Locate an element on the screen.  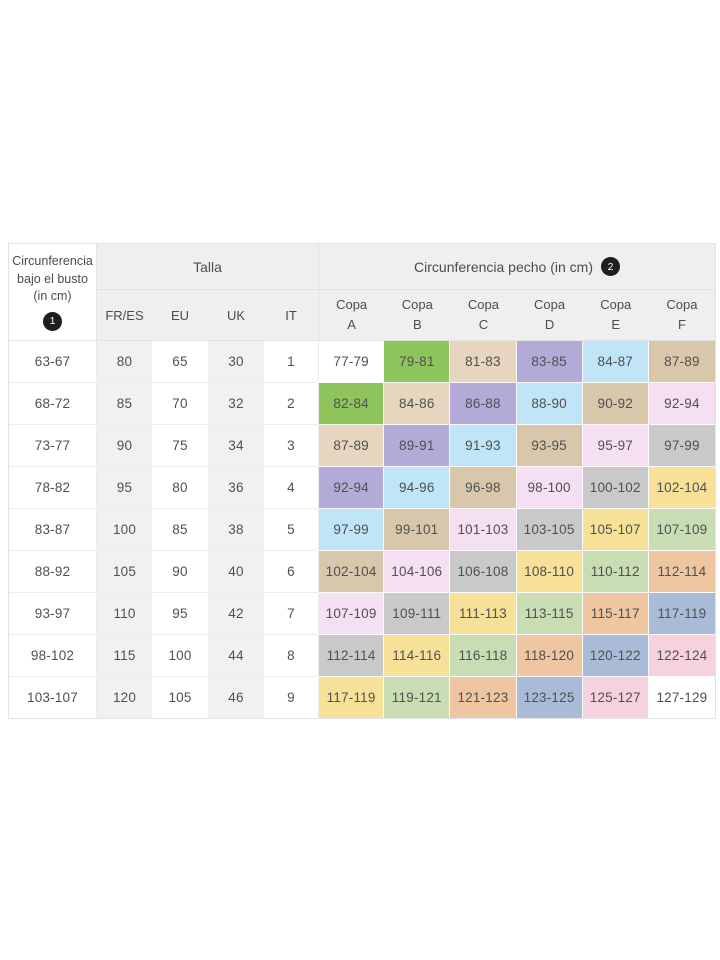
size-cell: 115 is located at coordinates (124, 656).